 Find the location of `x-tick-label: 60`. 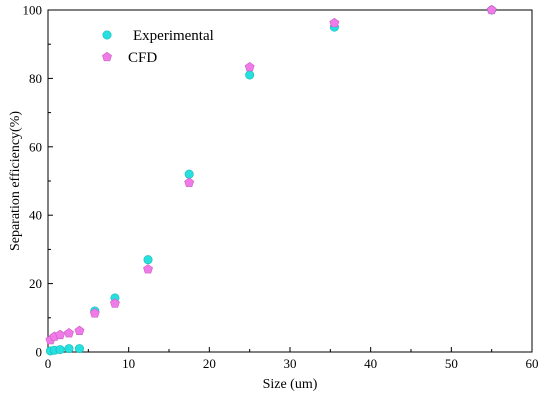

x-tick-label: 60 is located at coordinates (532, 363).